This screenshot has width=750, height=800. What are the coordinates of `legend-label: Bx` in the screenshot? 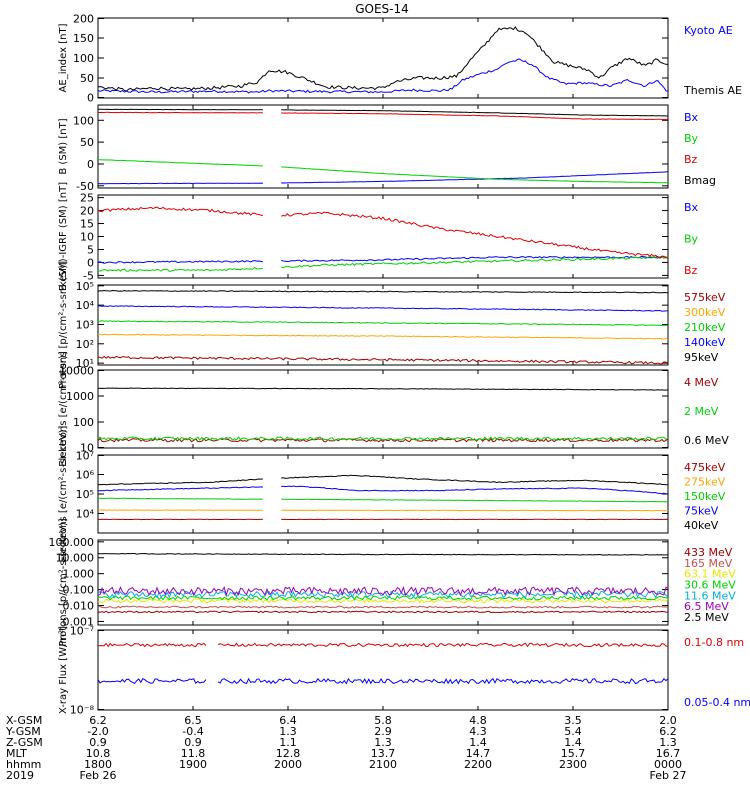 It's located at (691, 207).